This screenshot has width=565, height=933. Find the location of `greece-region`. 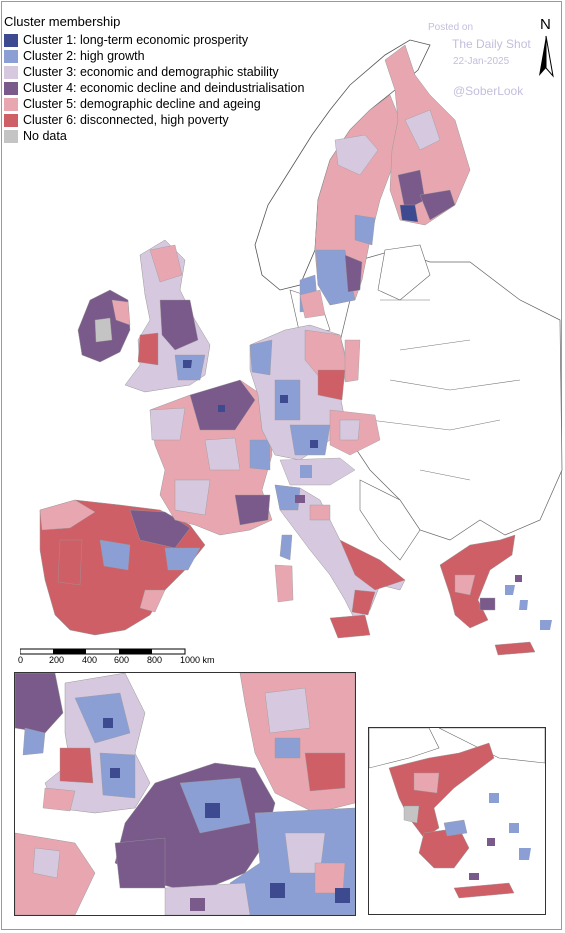

greece-region is located at coordinates (477, 581).